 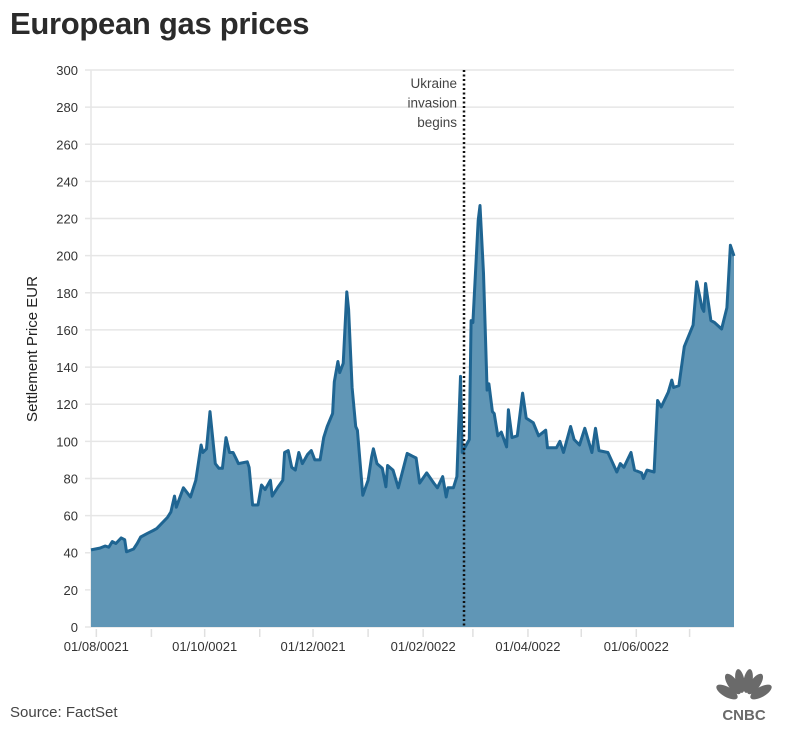 What do you see at coordinates (67, 441) in the screenshot?
I see `y-tick-label: 100` at bounding box center [67, 441].